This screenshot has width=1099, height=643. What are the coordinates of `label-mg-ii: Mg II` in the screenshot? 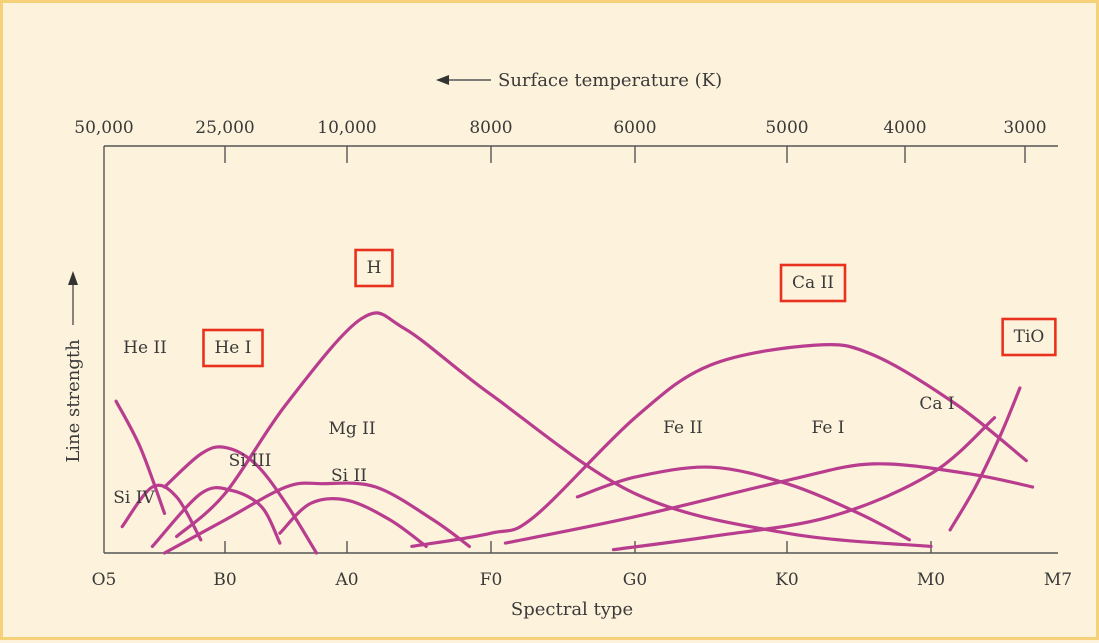 It's located at (351, 429).